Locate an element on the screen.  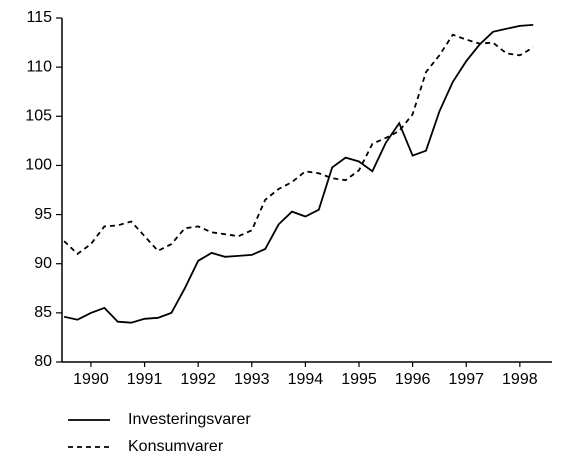
y-tick-label: 105 is located at coordinates (38, 116).